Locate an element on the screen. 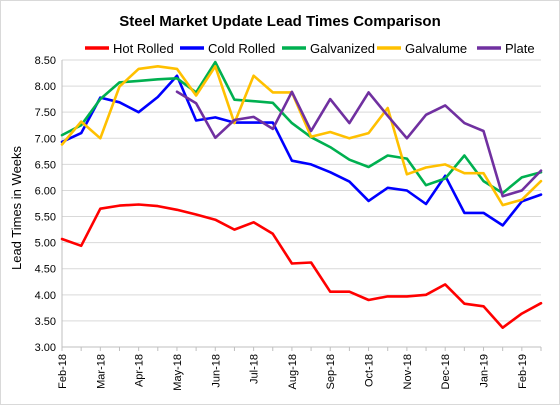  legend-label-cold-rolled: Cold Rolled is located at coordinates (241, 48).